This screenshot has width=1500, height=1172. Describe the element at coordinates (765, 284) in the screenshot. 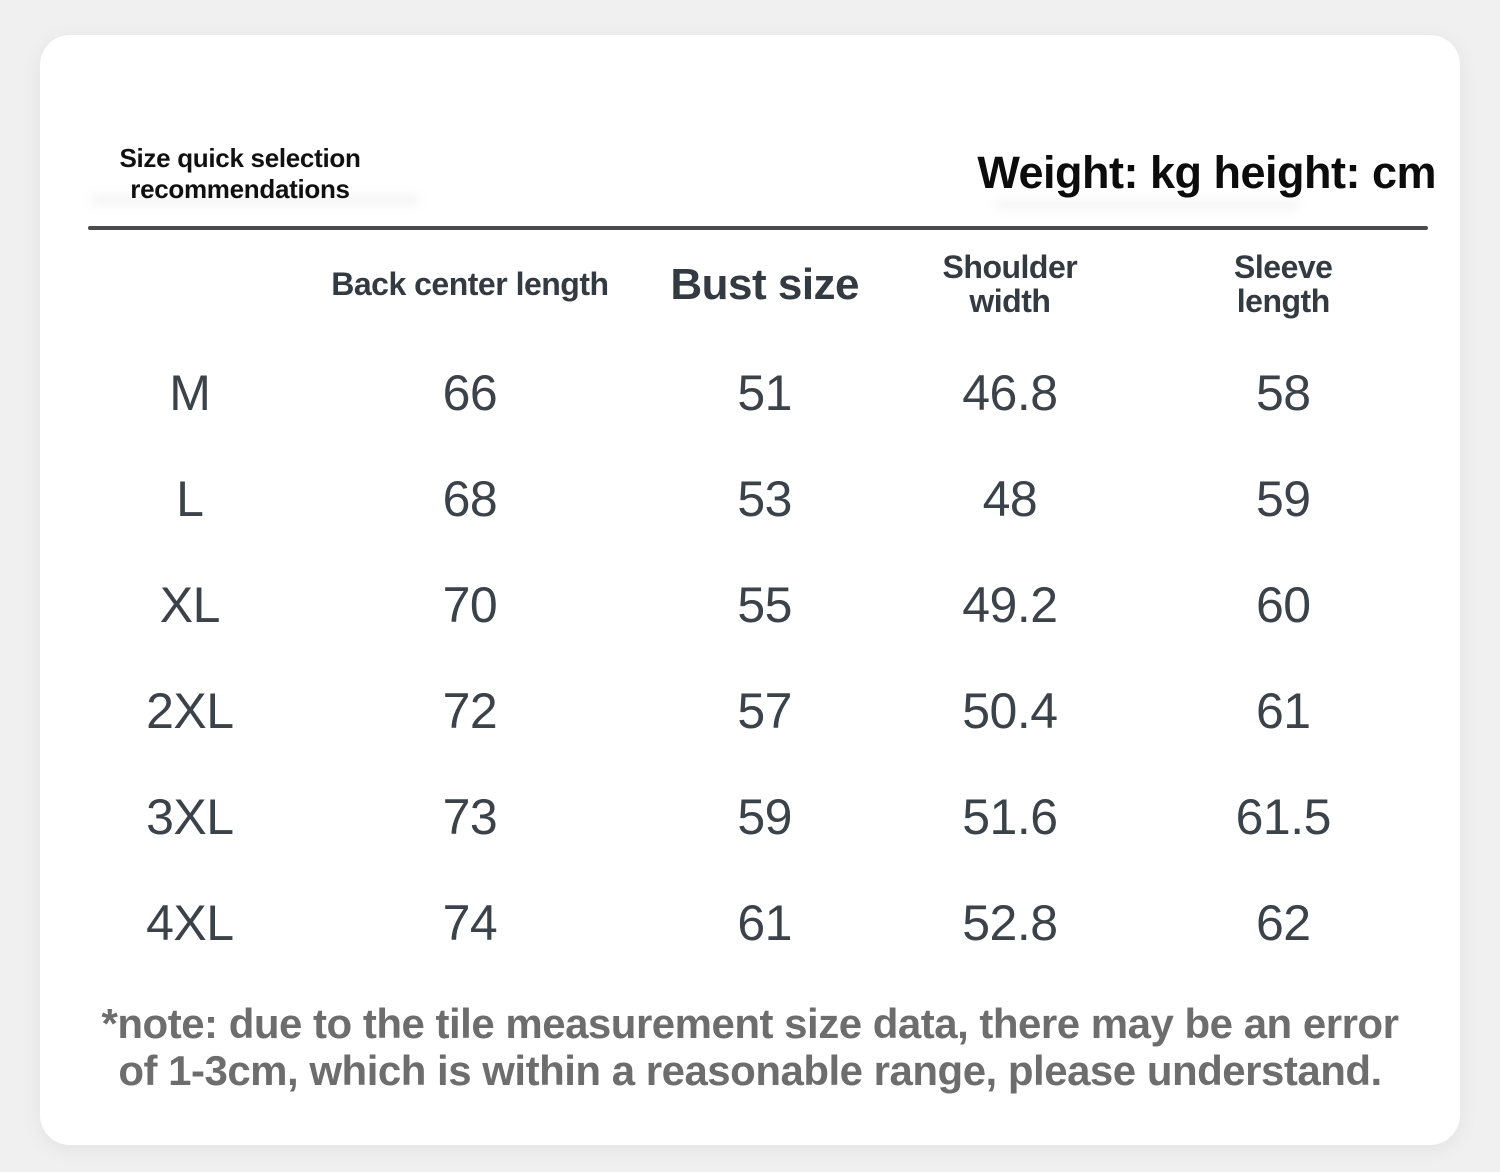

I see `column-header-bust-size: Bust size` at that location.